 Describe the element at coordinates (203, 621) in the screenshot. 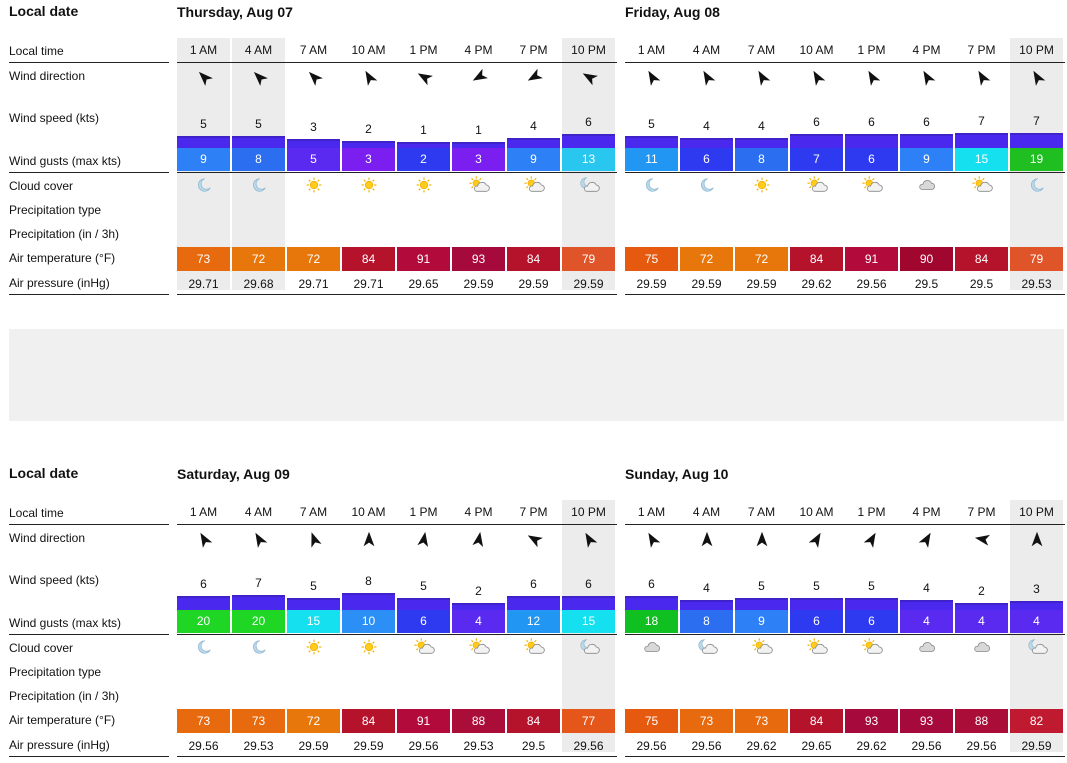

I see `wind-gust-value: 20` at that location.